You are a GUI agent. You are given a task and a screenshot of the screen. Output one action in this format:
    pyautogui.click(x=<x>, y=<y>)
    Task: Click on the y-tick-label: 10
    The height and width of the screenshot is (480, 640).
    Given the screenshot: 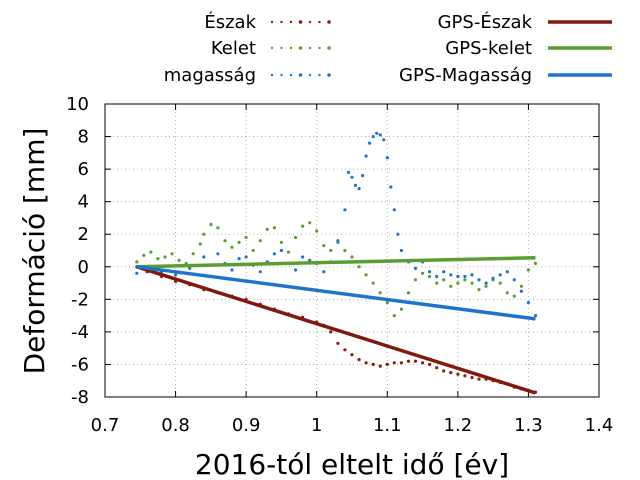 What is the action you would take?
    pyautogui.click(x=77, y=104)
    